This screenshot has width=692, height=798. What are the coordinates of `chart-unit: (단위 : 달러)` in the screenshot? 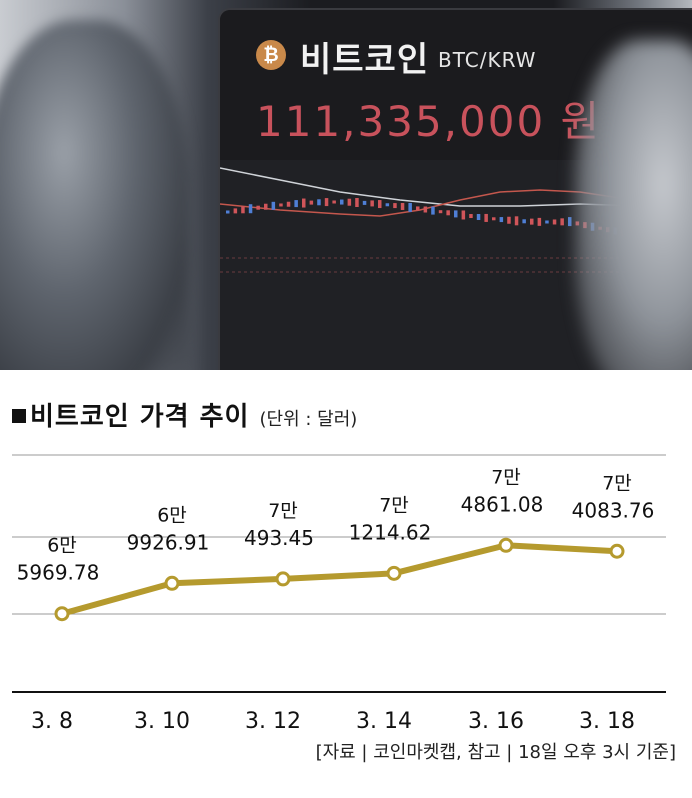 It's located at (308, 419).